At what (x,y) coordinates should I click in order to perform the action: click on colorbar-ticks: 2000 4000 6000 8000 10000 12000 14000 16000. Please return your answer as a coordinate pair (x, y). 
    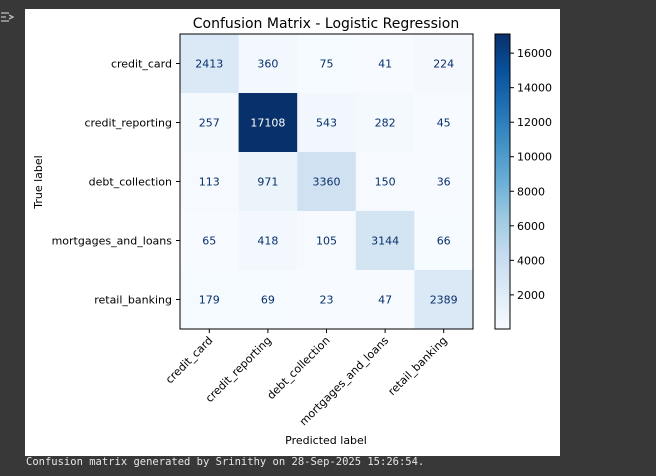
    Looking at the image, I should click on (531, 174).